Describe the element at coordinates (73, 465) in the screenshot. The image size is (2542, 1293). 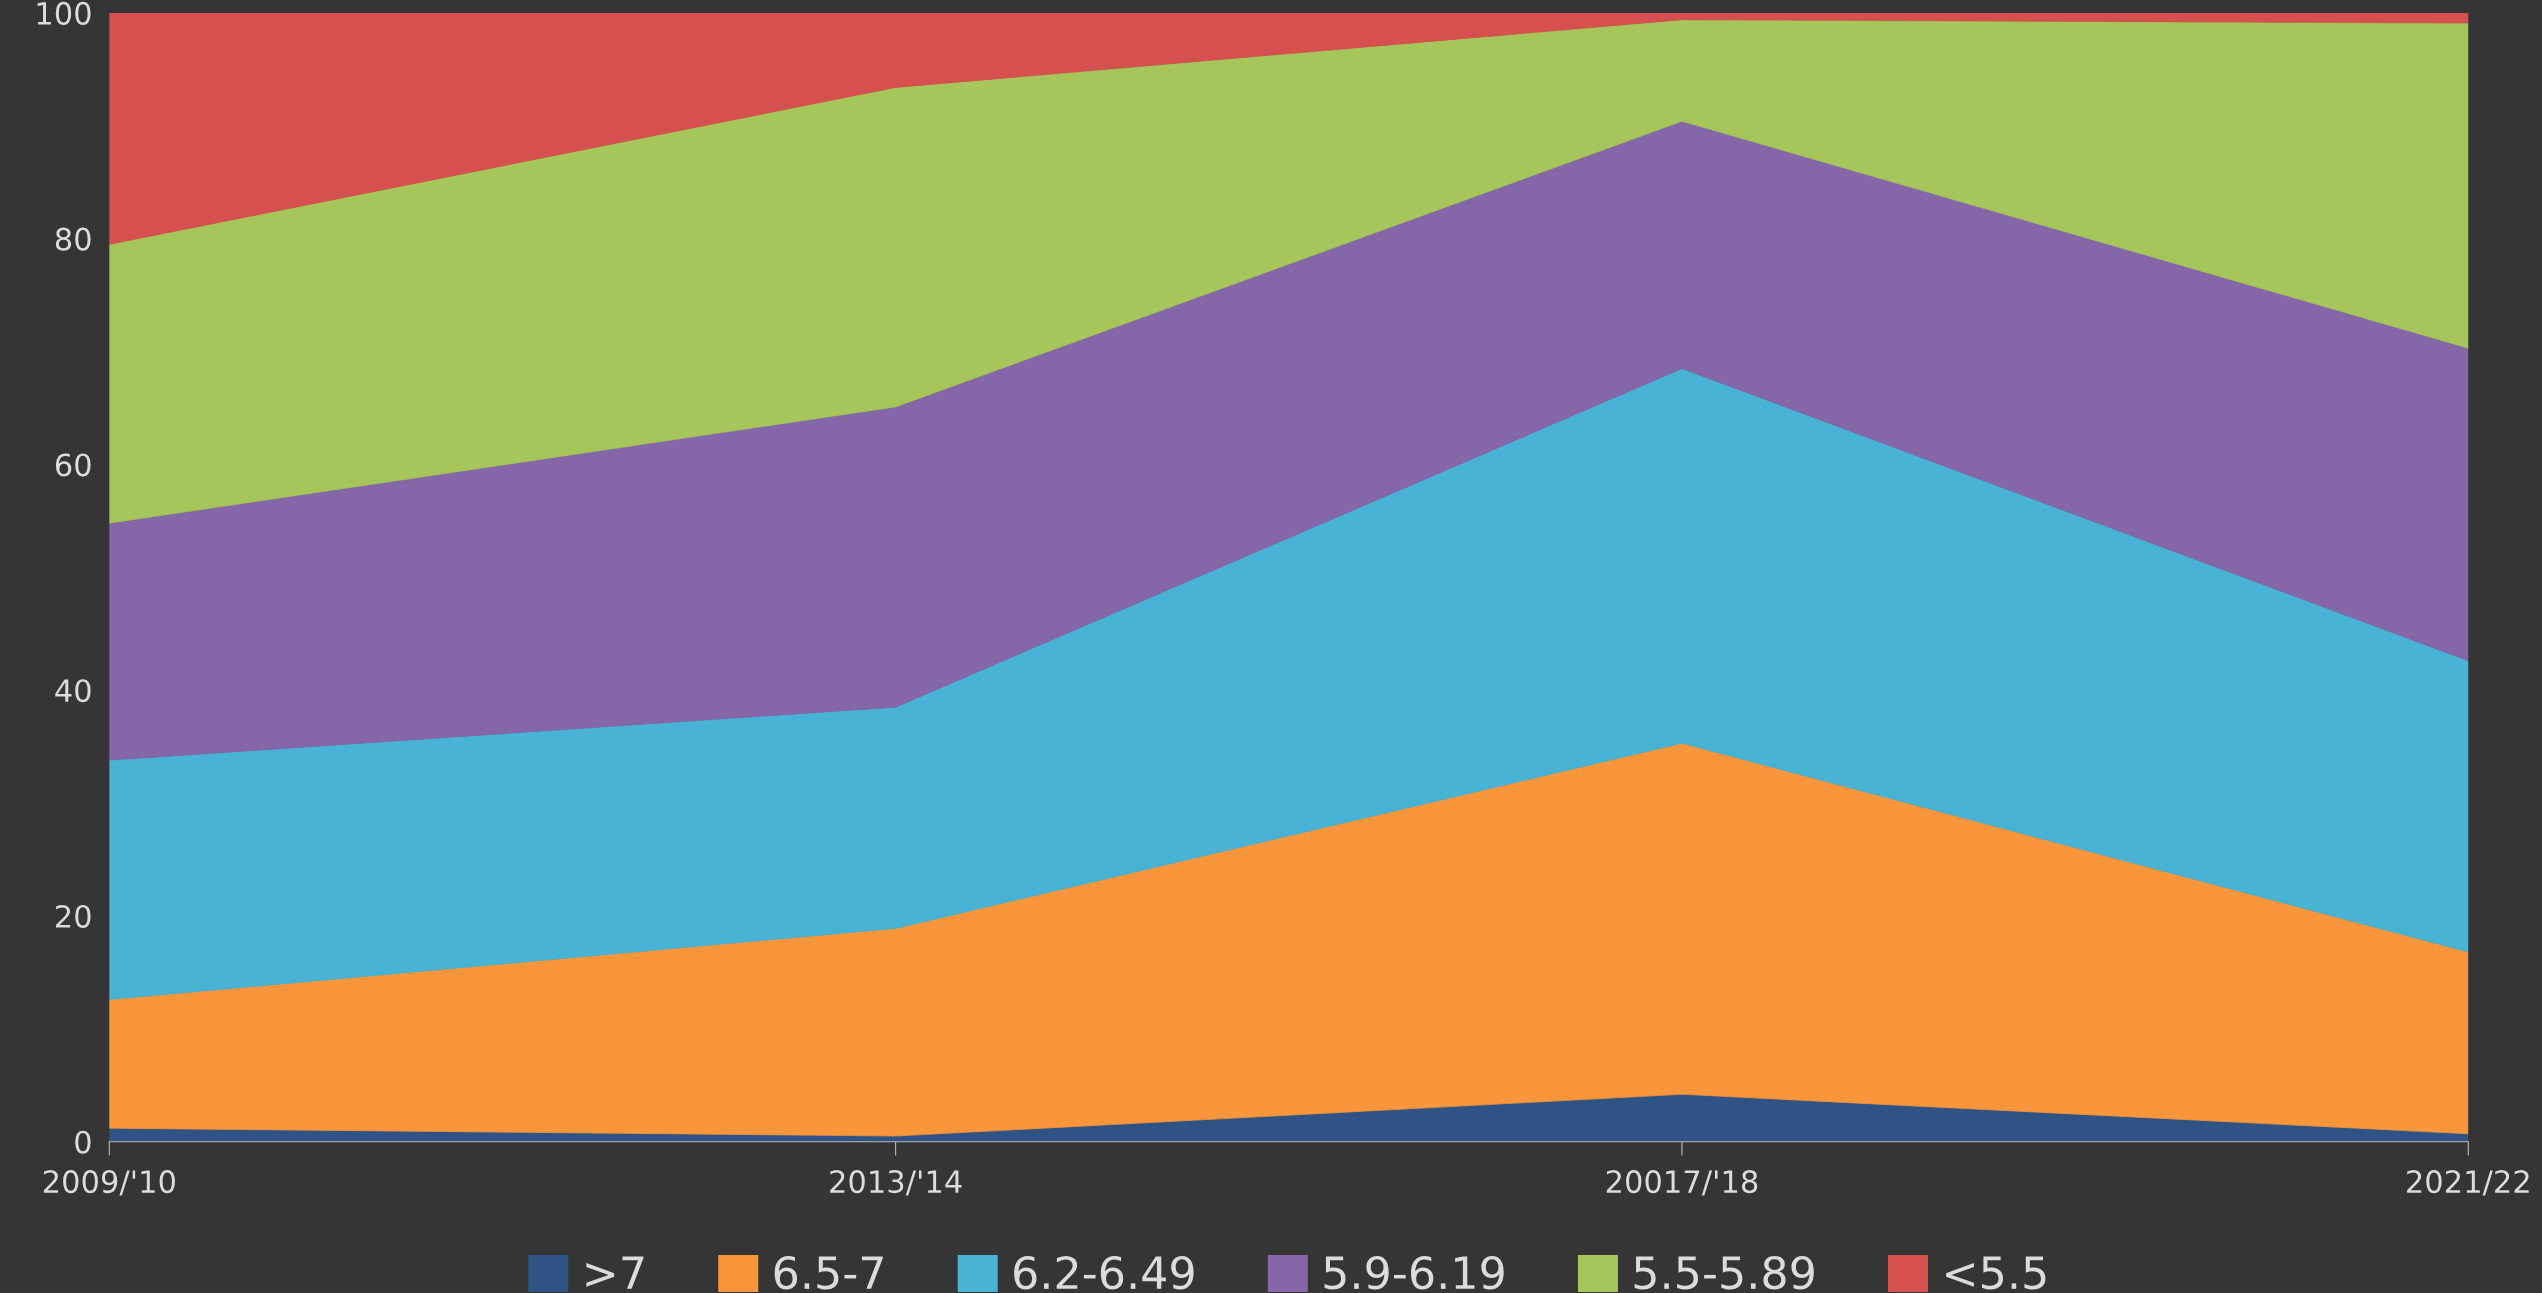
I see `y-tick-label: 60` at that location.